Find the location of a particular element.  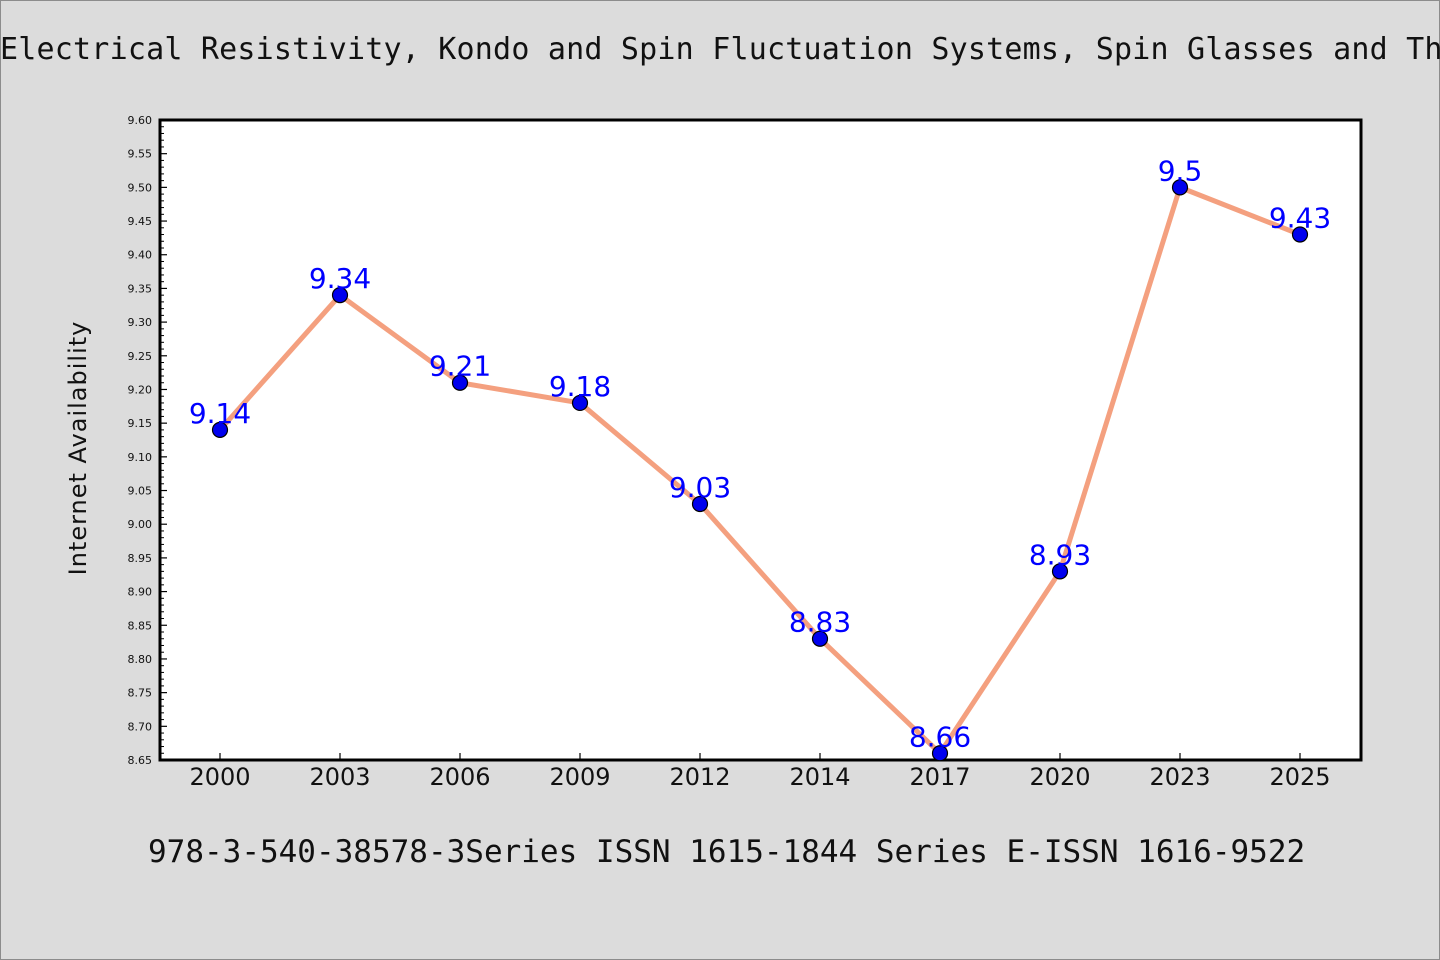

y-tick-label: 8.80 is located at coordinates (140, 659).